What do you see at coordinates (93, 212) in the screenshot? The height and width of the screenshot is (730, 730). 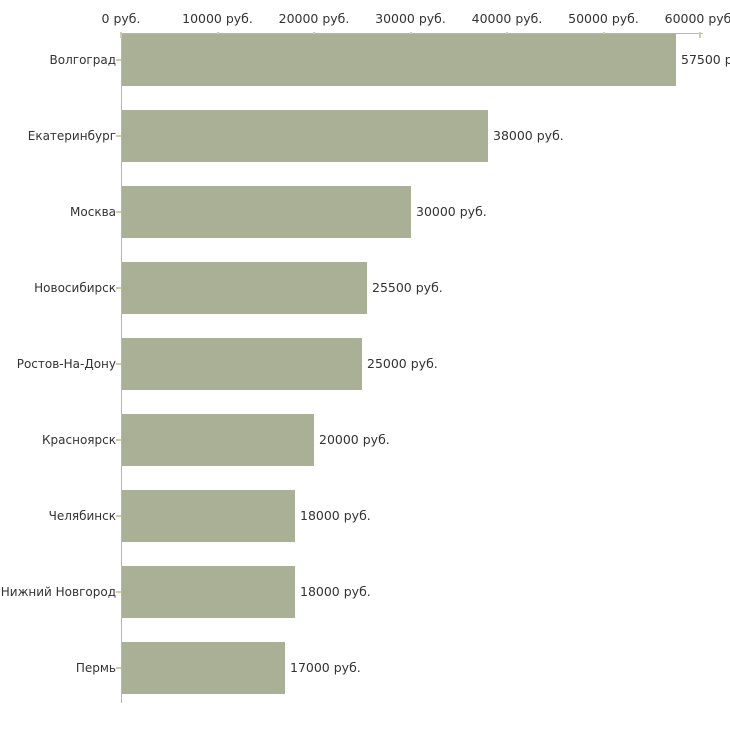 I see `category-label: Москва` at bounding box center [93, 212].